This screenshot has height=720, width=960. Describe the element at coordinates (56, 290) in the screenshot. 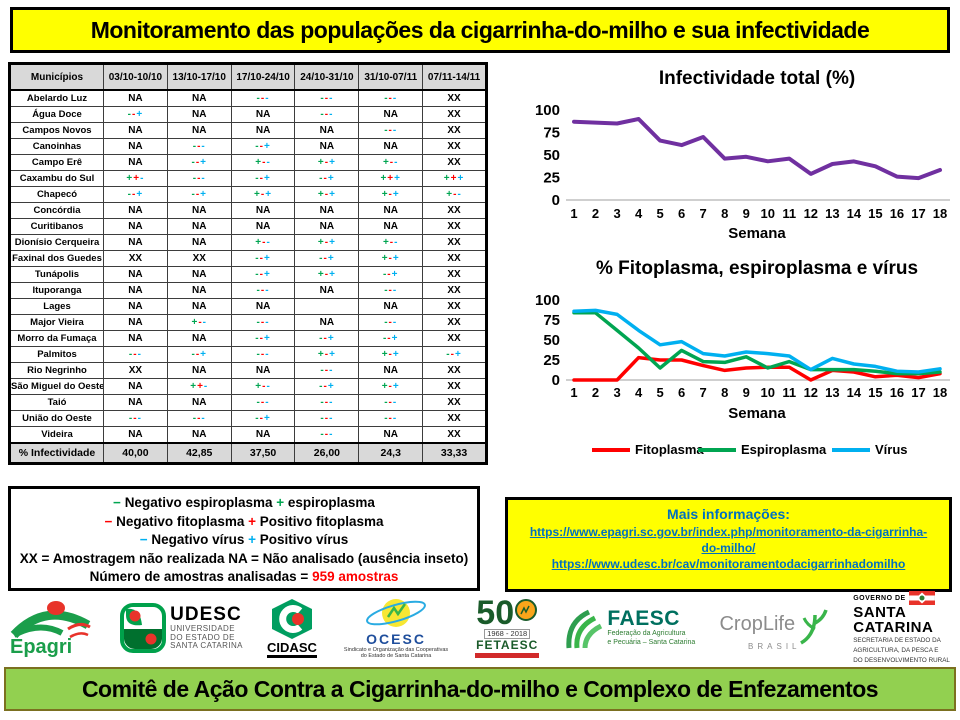

I see `municipality-name: Ituporanga` at that location.